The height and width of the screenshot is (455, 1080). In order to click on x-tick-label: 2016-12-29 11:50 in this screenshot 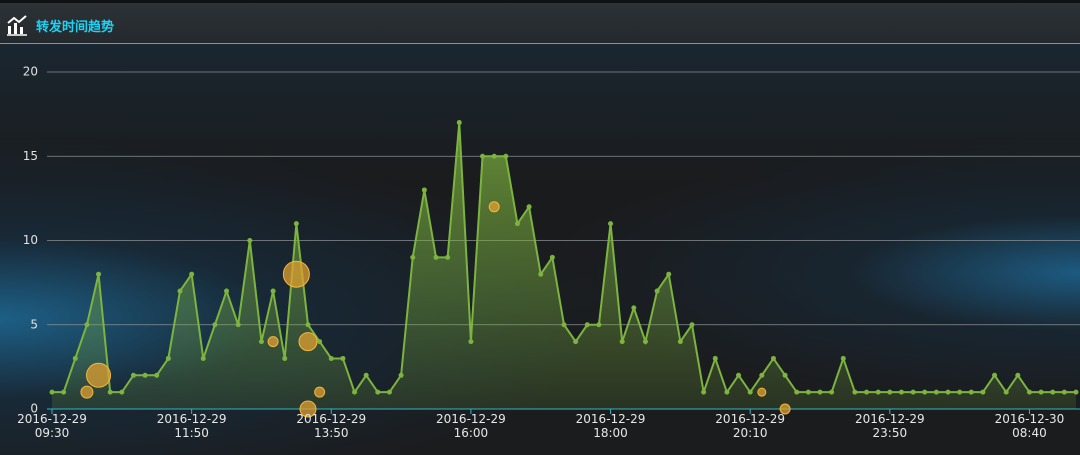, I will do `click(191, 426)`.